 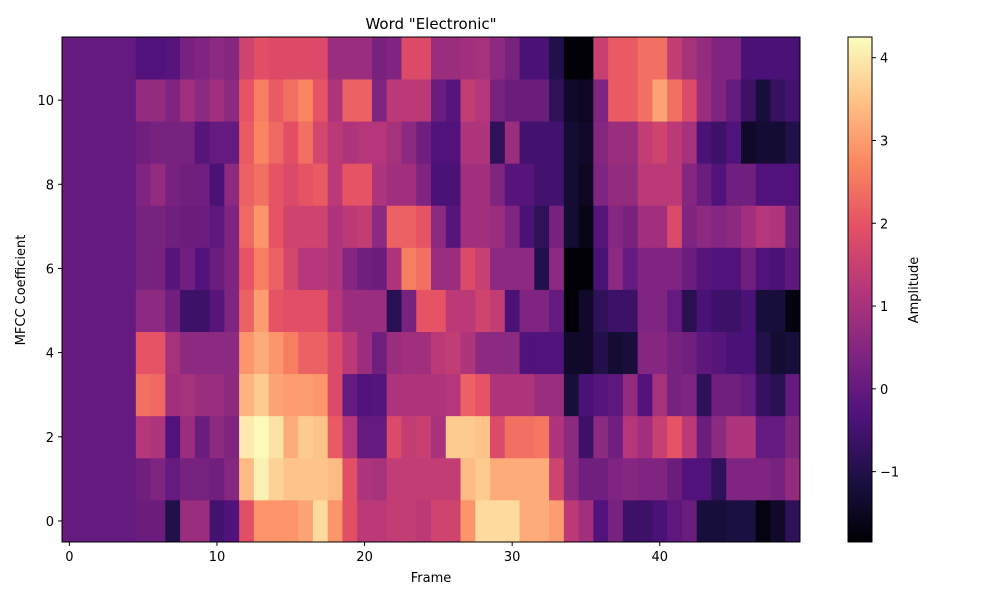 I want to click on y-axis-label: MFCC Coefficient, so click(x=21, y=290).